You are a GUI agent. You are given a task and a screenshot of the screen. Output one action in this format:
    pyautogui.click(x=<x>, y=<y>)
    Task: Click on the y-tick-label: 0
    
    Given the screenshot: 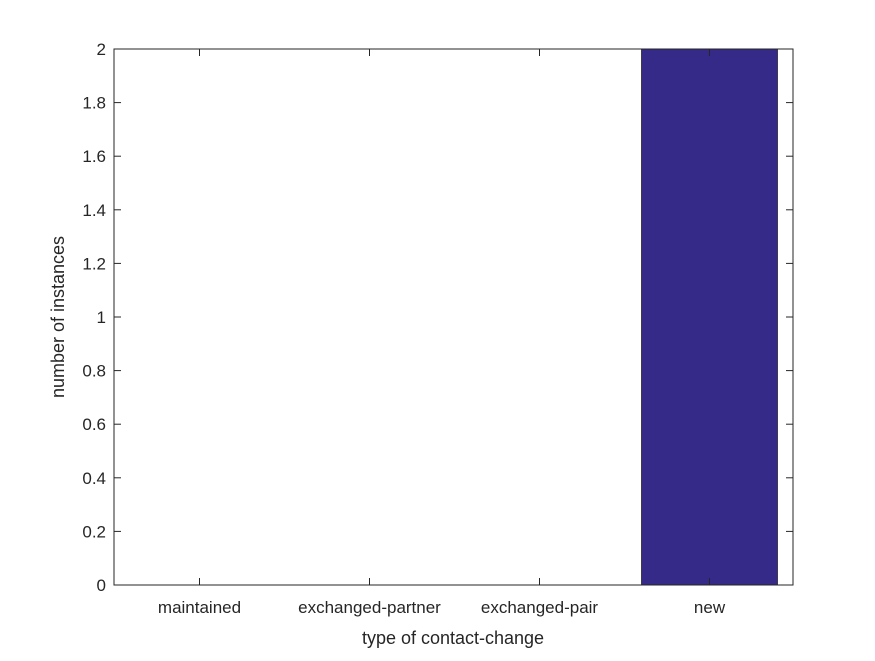 What is the action you would take?
    pyautogui.click(x=101, y=585)
    